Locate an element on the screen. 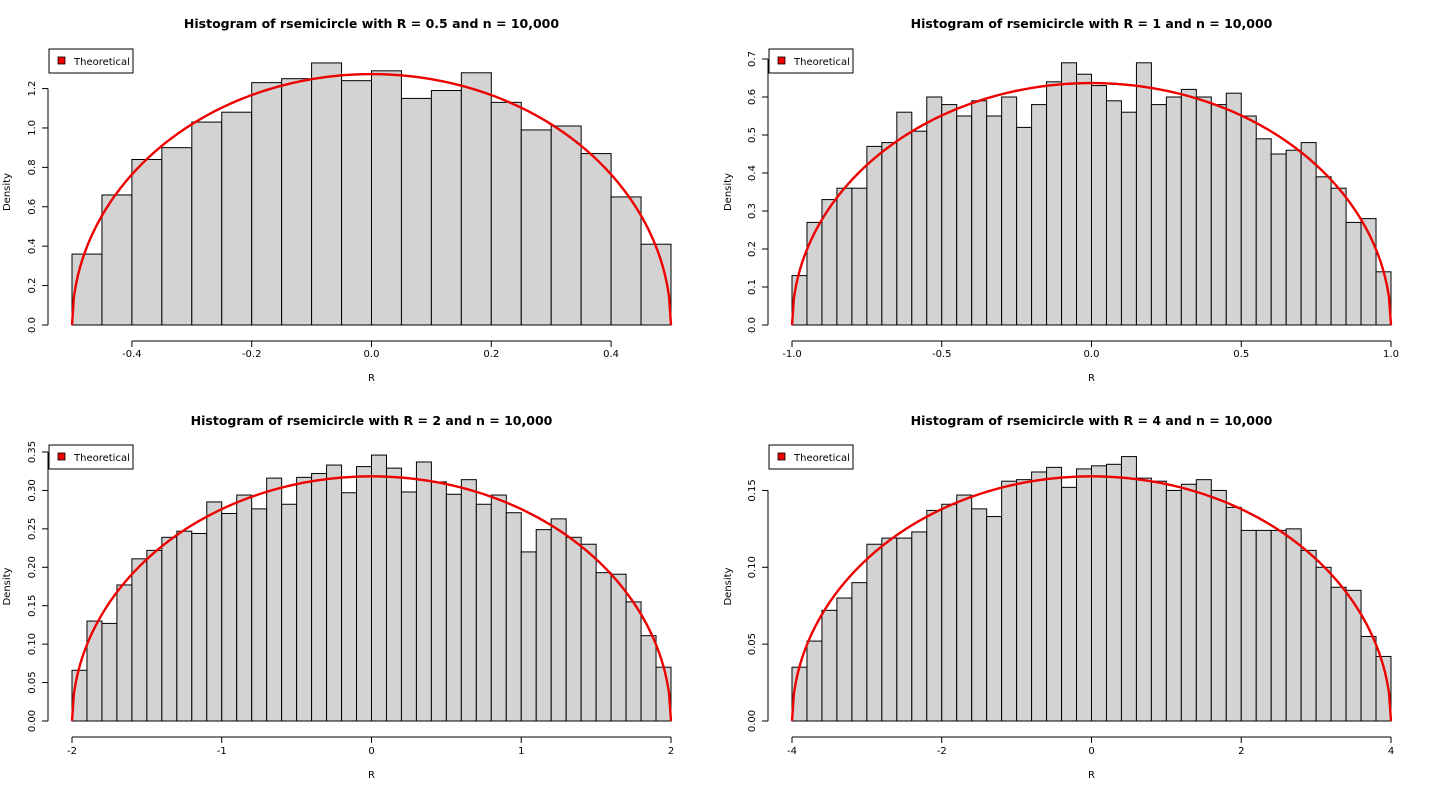 This screenshot has height=793, width=1440. y-tick-label: 0.5 is located at coordinates (752, 135).